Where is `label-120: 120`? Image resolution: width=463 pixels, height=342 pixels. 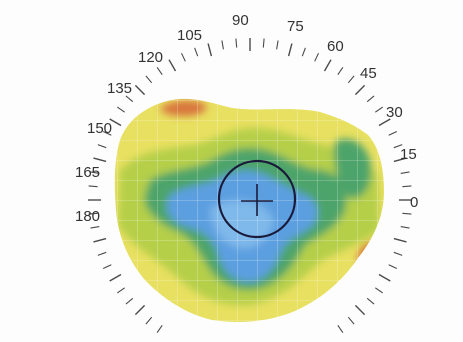 label-120: 120 is located at coordinates (150, 57).